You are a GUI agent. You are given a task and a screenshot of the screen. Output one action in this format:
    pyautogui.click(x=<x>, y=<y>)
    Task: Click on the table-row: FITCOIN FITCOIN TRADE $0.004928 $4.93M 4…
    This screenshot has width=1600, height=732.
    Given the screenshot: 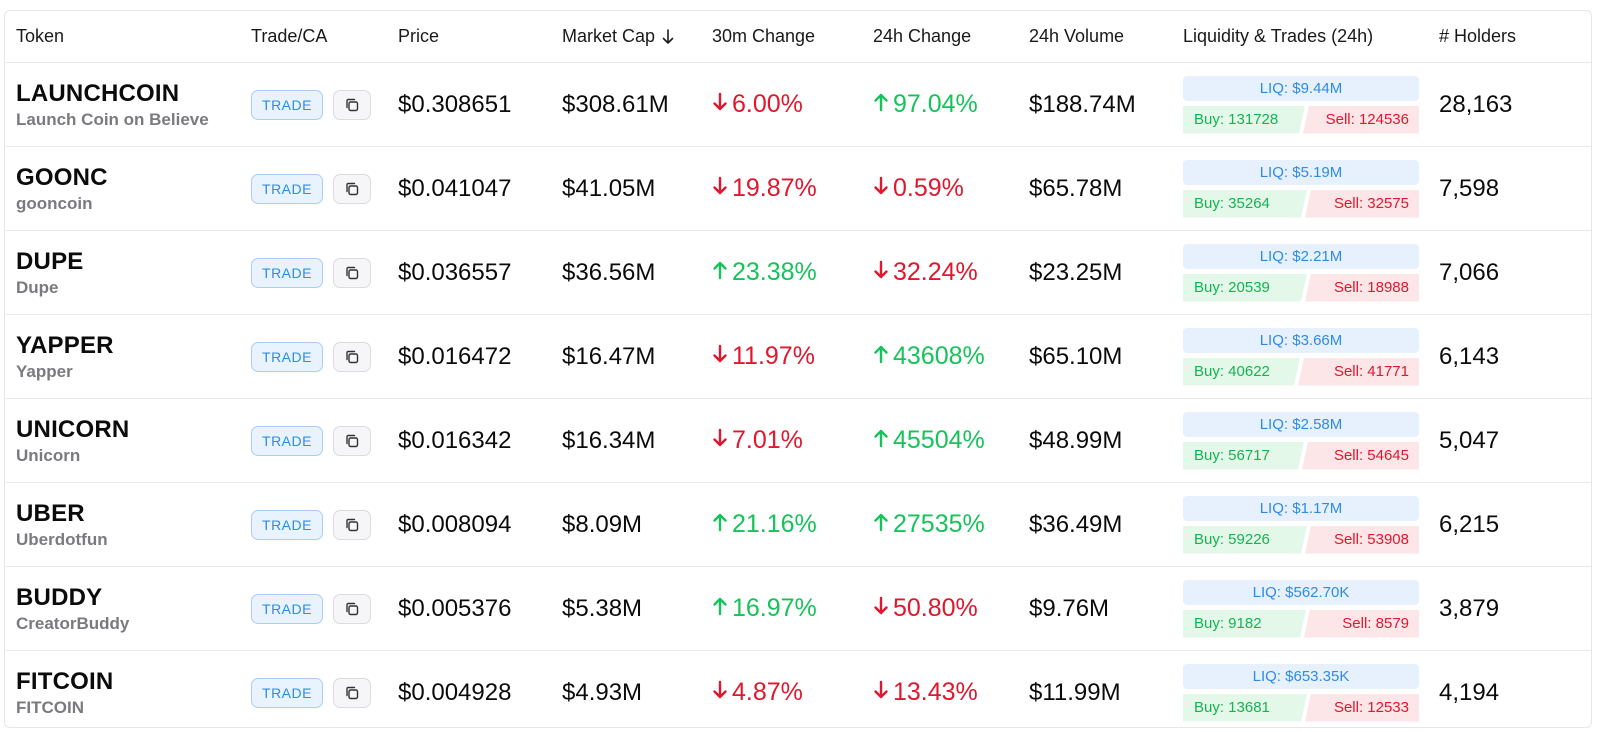 What is the action you would take?
    pyautogui.click(x=798, y=689)
    